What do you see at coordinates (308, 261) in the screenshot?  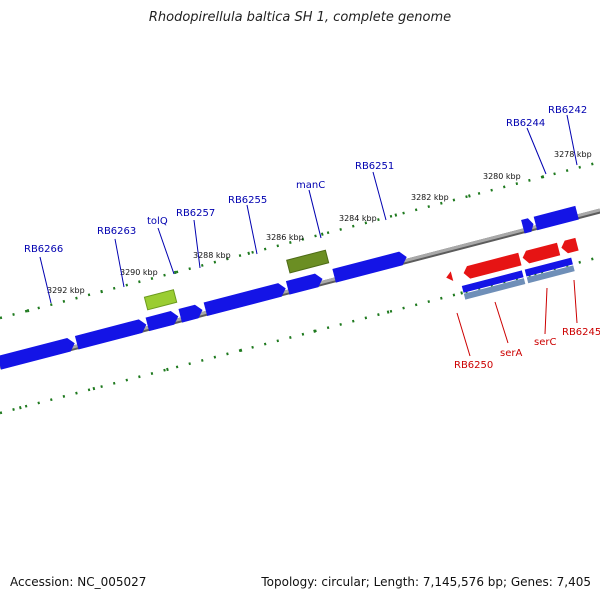 I see `gene-manC` at bounding box center [308, 261].